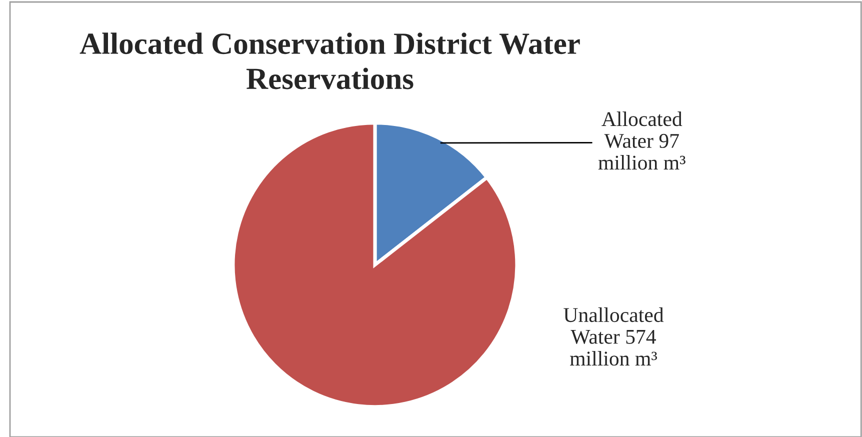 The height and width of the screenshot is (437, 862). What do you see at coordinates (642, 140) in the screenshot?
I see `slice-label: Allocated Water 97 million m³` at bounding box center [642, 140].